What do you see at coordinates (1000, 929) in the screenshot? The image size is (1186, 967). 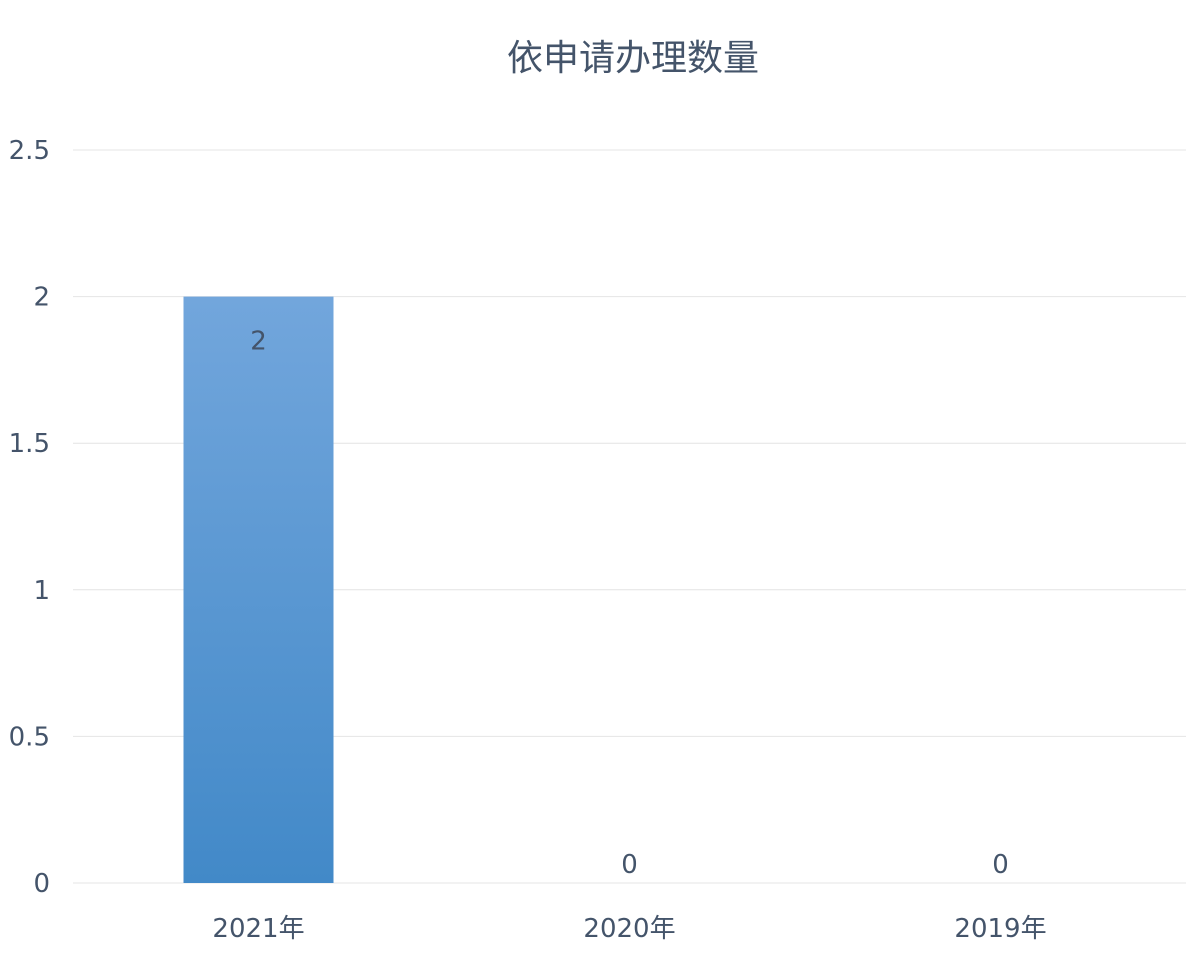 I see `x-tick-label: 2019年` at bounding box center [1000, 929].